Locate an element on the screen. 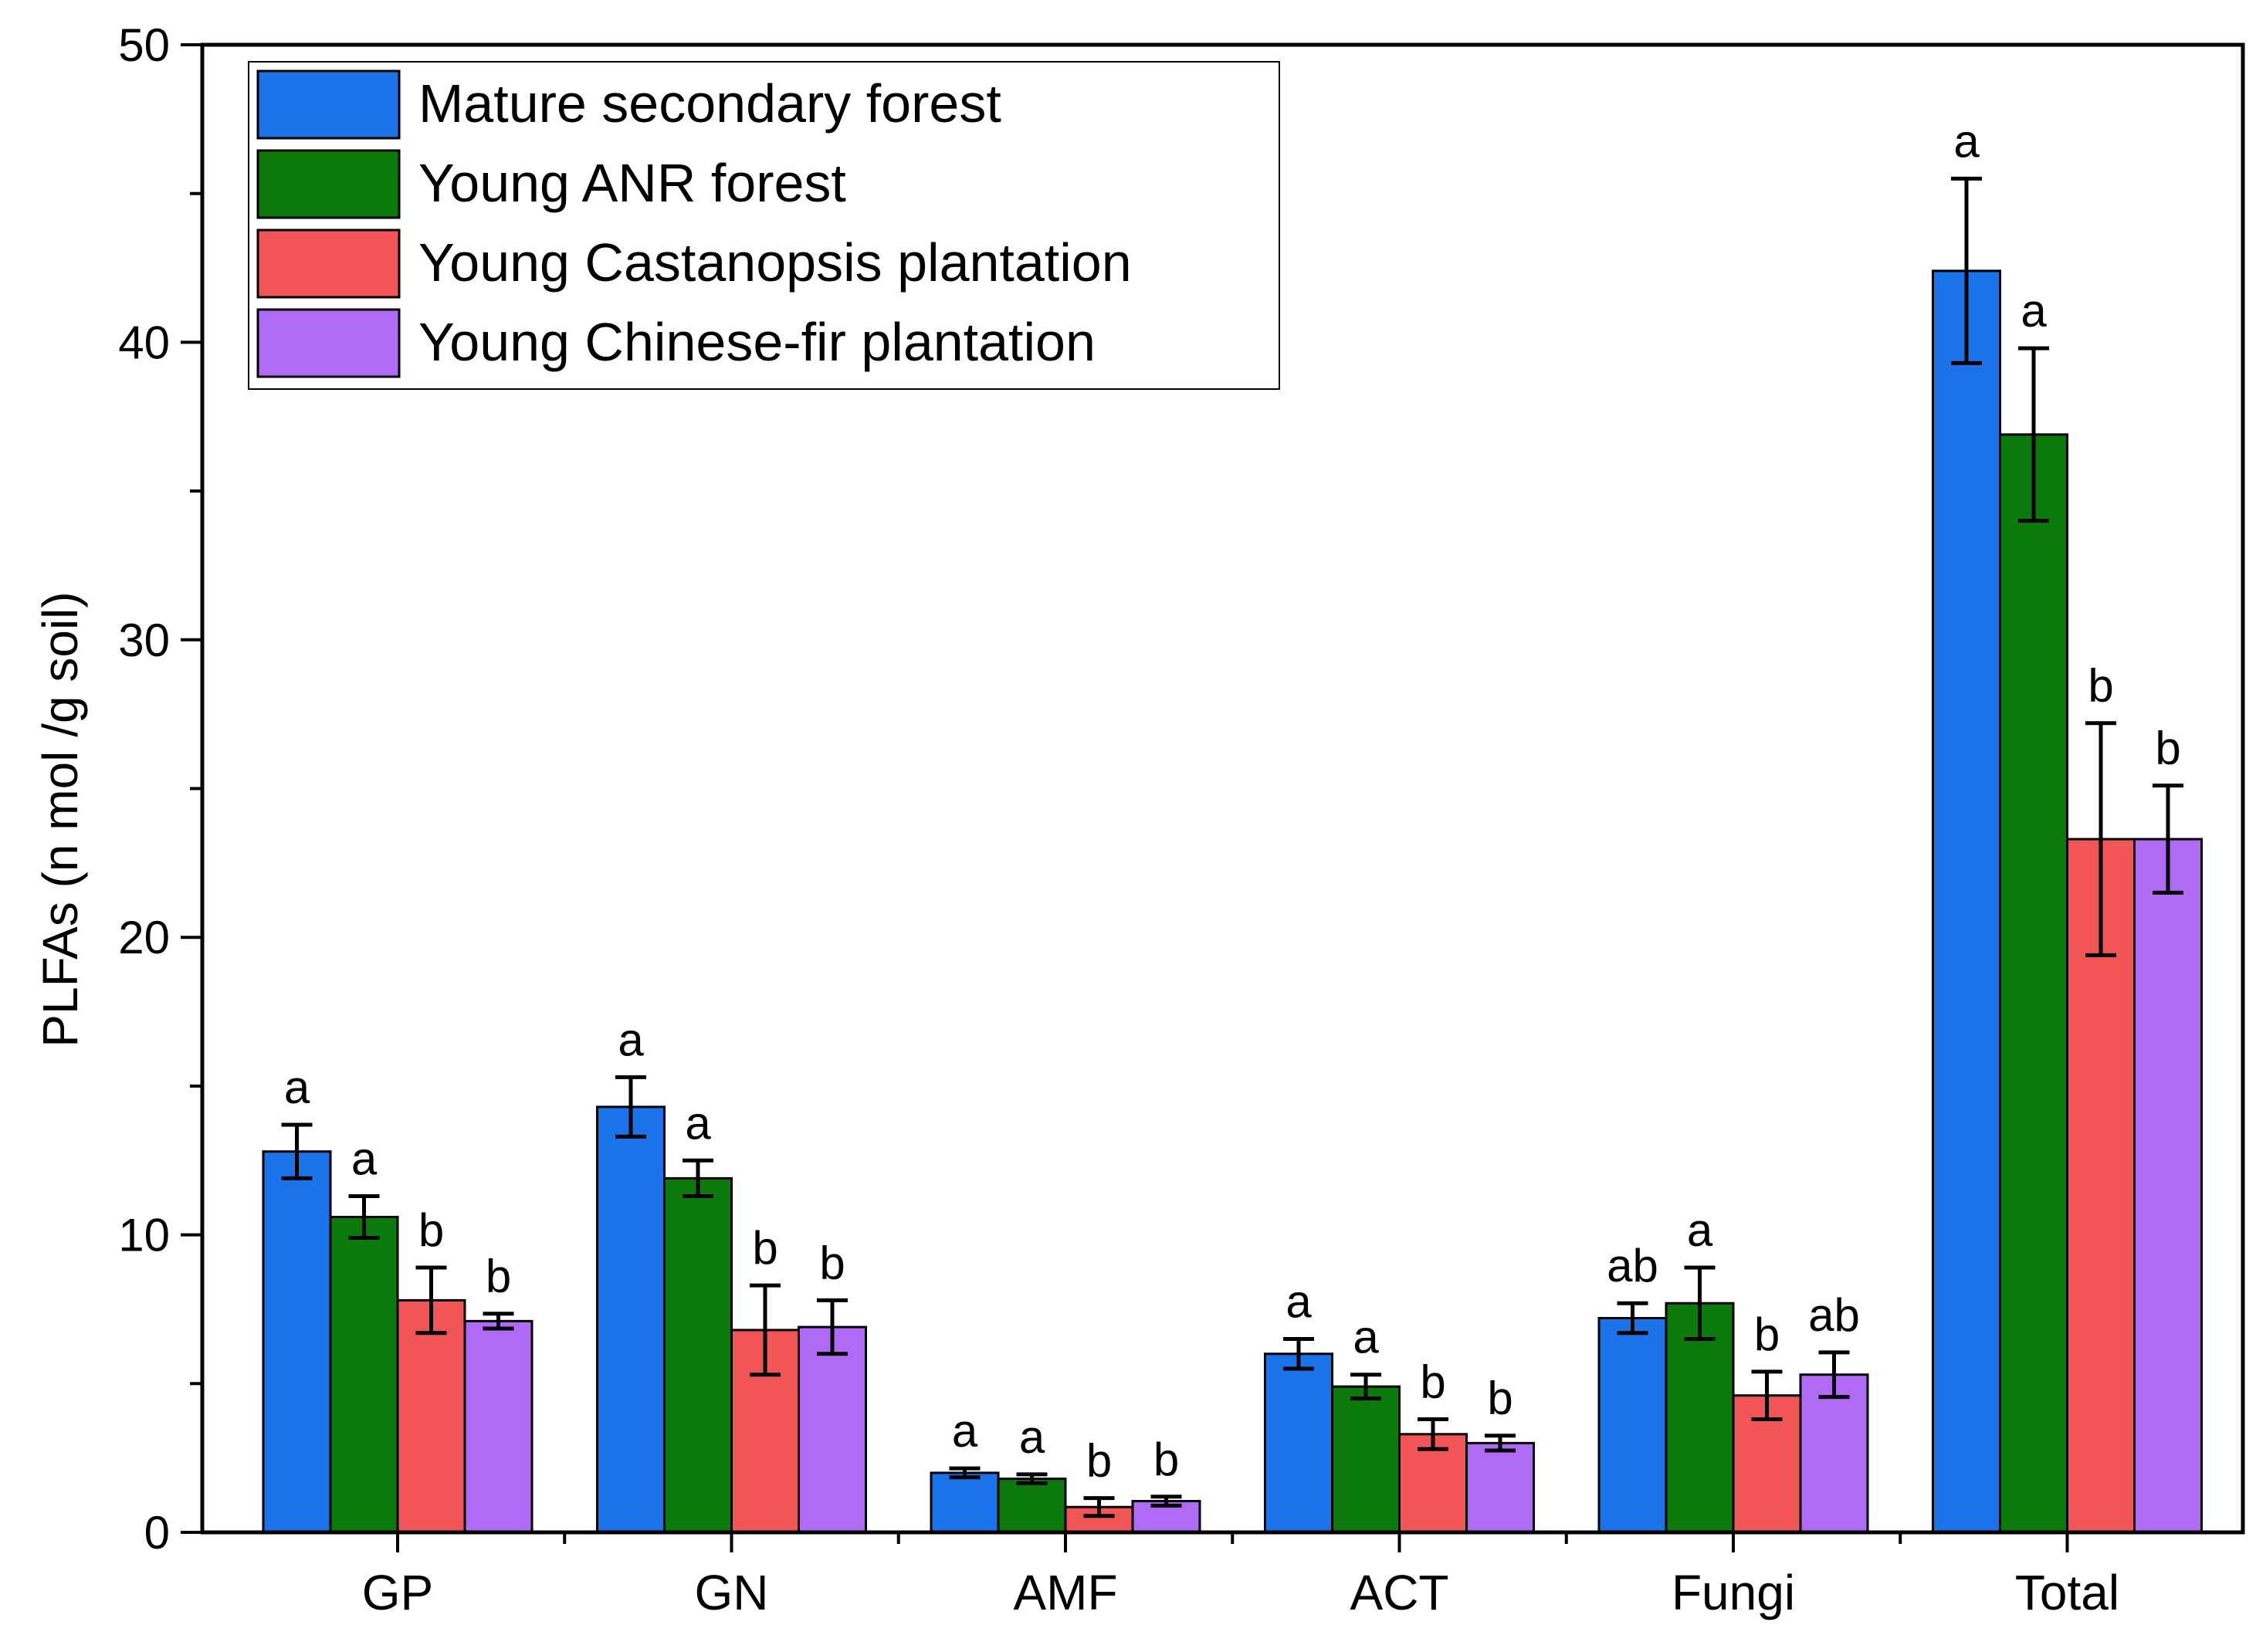  x-tick-label: AMF is located at coordinates (1065, 1592).